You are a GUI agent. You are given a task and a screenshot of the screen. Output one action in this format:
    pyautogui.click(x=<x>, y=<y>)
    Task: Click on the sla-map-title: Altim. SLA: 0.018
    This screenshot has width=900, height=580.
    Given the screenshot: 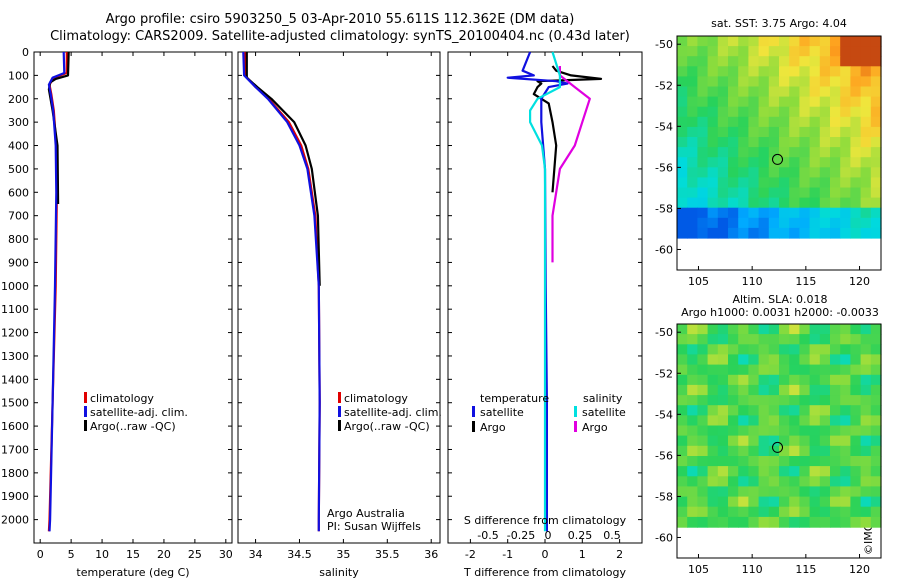 What is the action you would take?
    pyautogui.click(x=780, y=299)
    